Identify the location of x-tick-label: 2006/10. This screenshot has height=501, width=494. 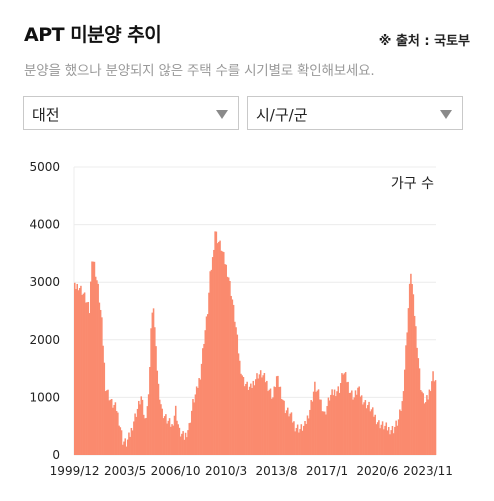
(176, 471).